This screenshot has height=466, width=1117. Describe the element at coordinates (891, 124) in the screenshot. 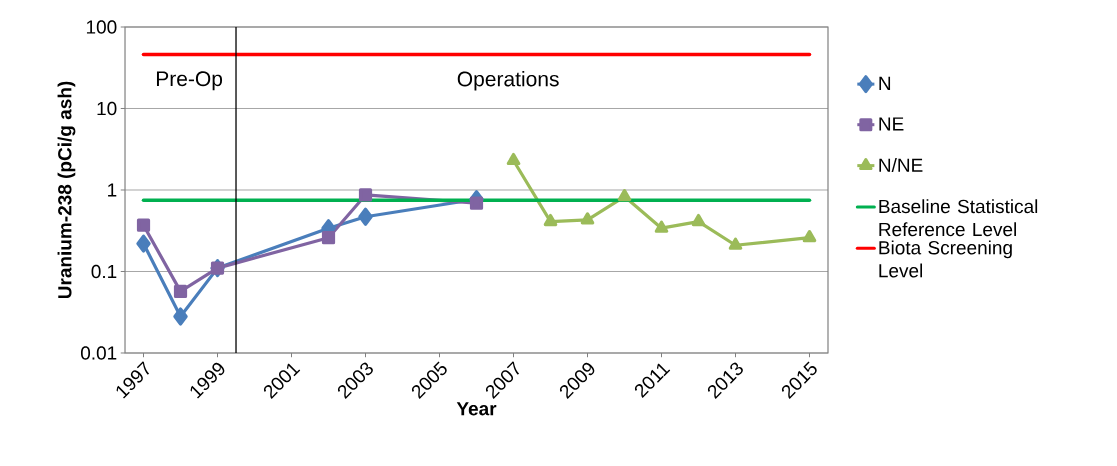

I see `legend-label: NE` at that location.